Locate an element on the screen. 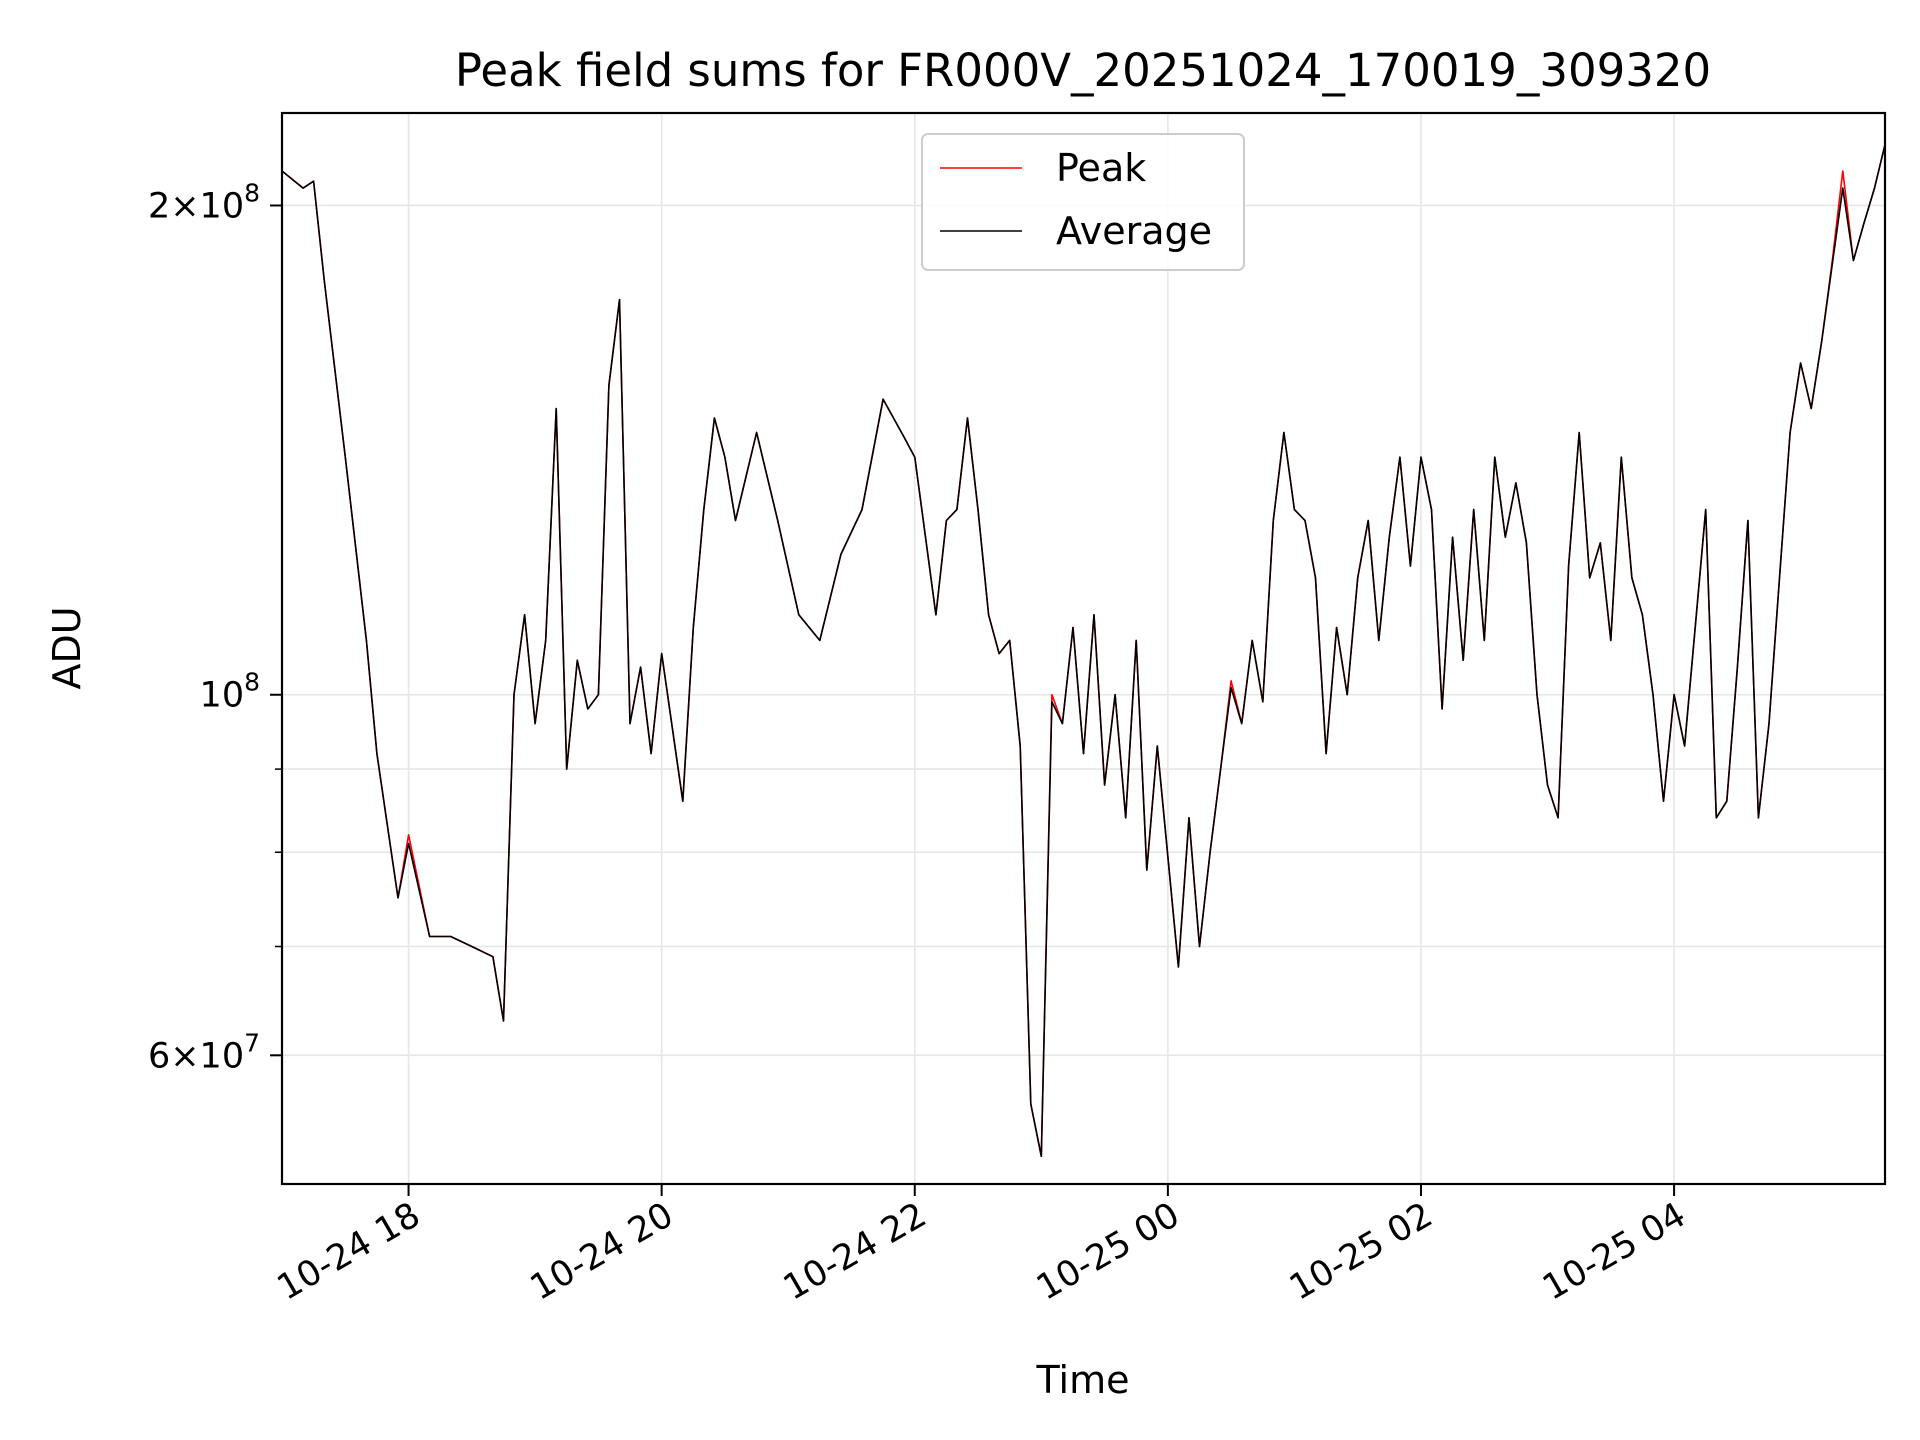 Image resolution: width=1920 pixels, height=1440 pixels. legend: Peak Average is located at coordinates (1083, 202).